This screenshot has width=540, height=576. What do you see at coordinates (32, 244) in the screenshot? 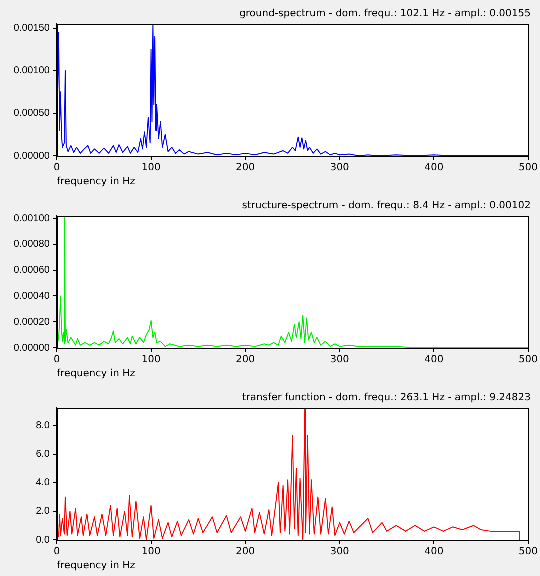
I see `y-tick-label: 0.00080` at bounding box center [32, 244].